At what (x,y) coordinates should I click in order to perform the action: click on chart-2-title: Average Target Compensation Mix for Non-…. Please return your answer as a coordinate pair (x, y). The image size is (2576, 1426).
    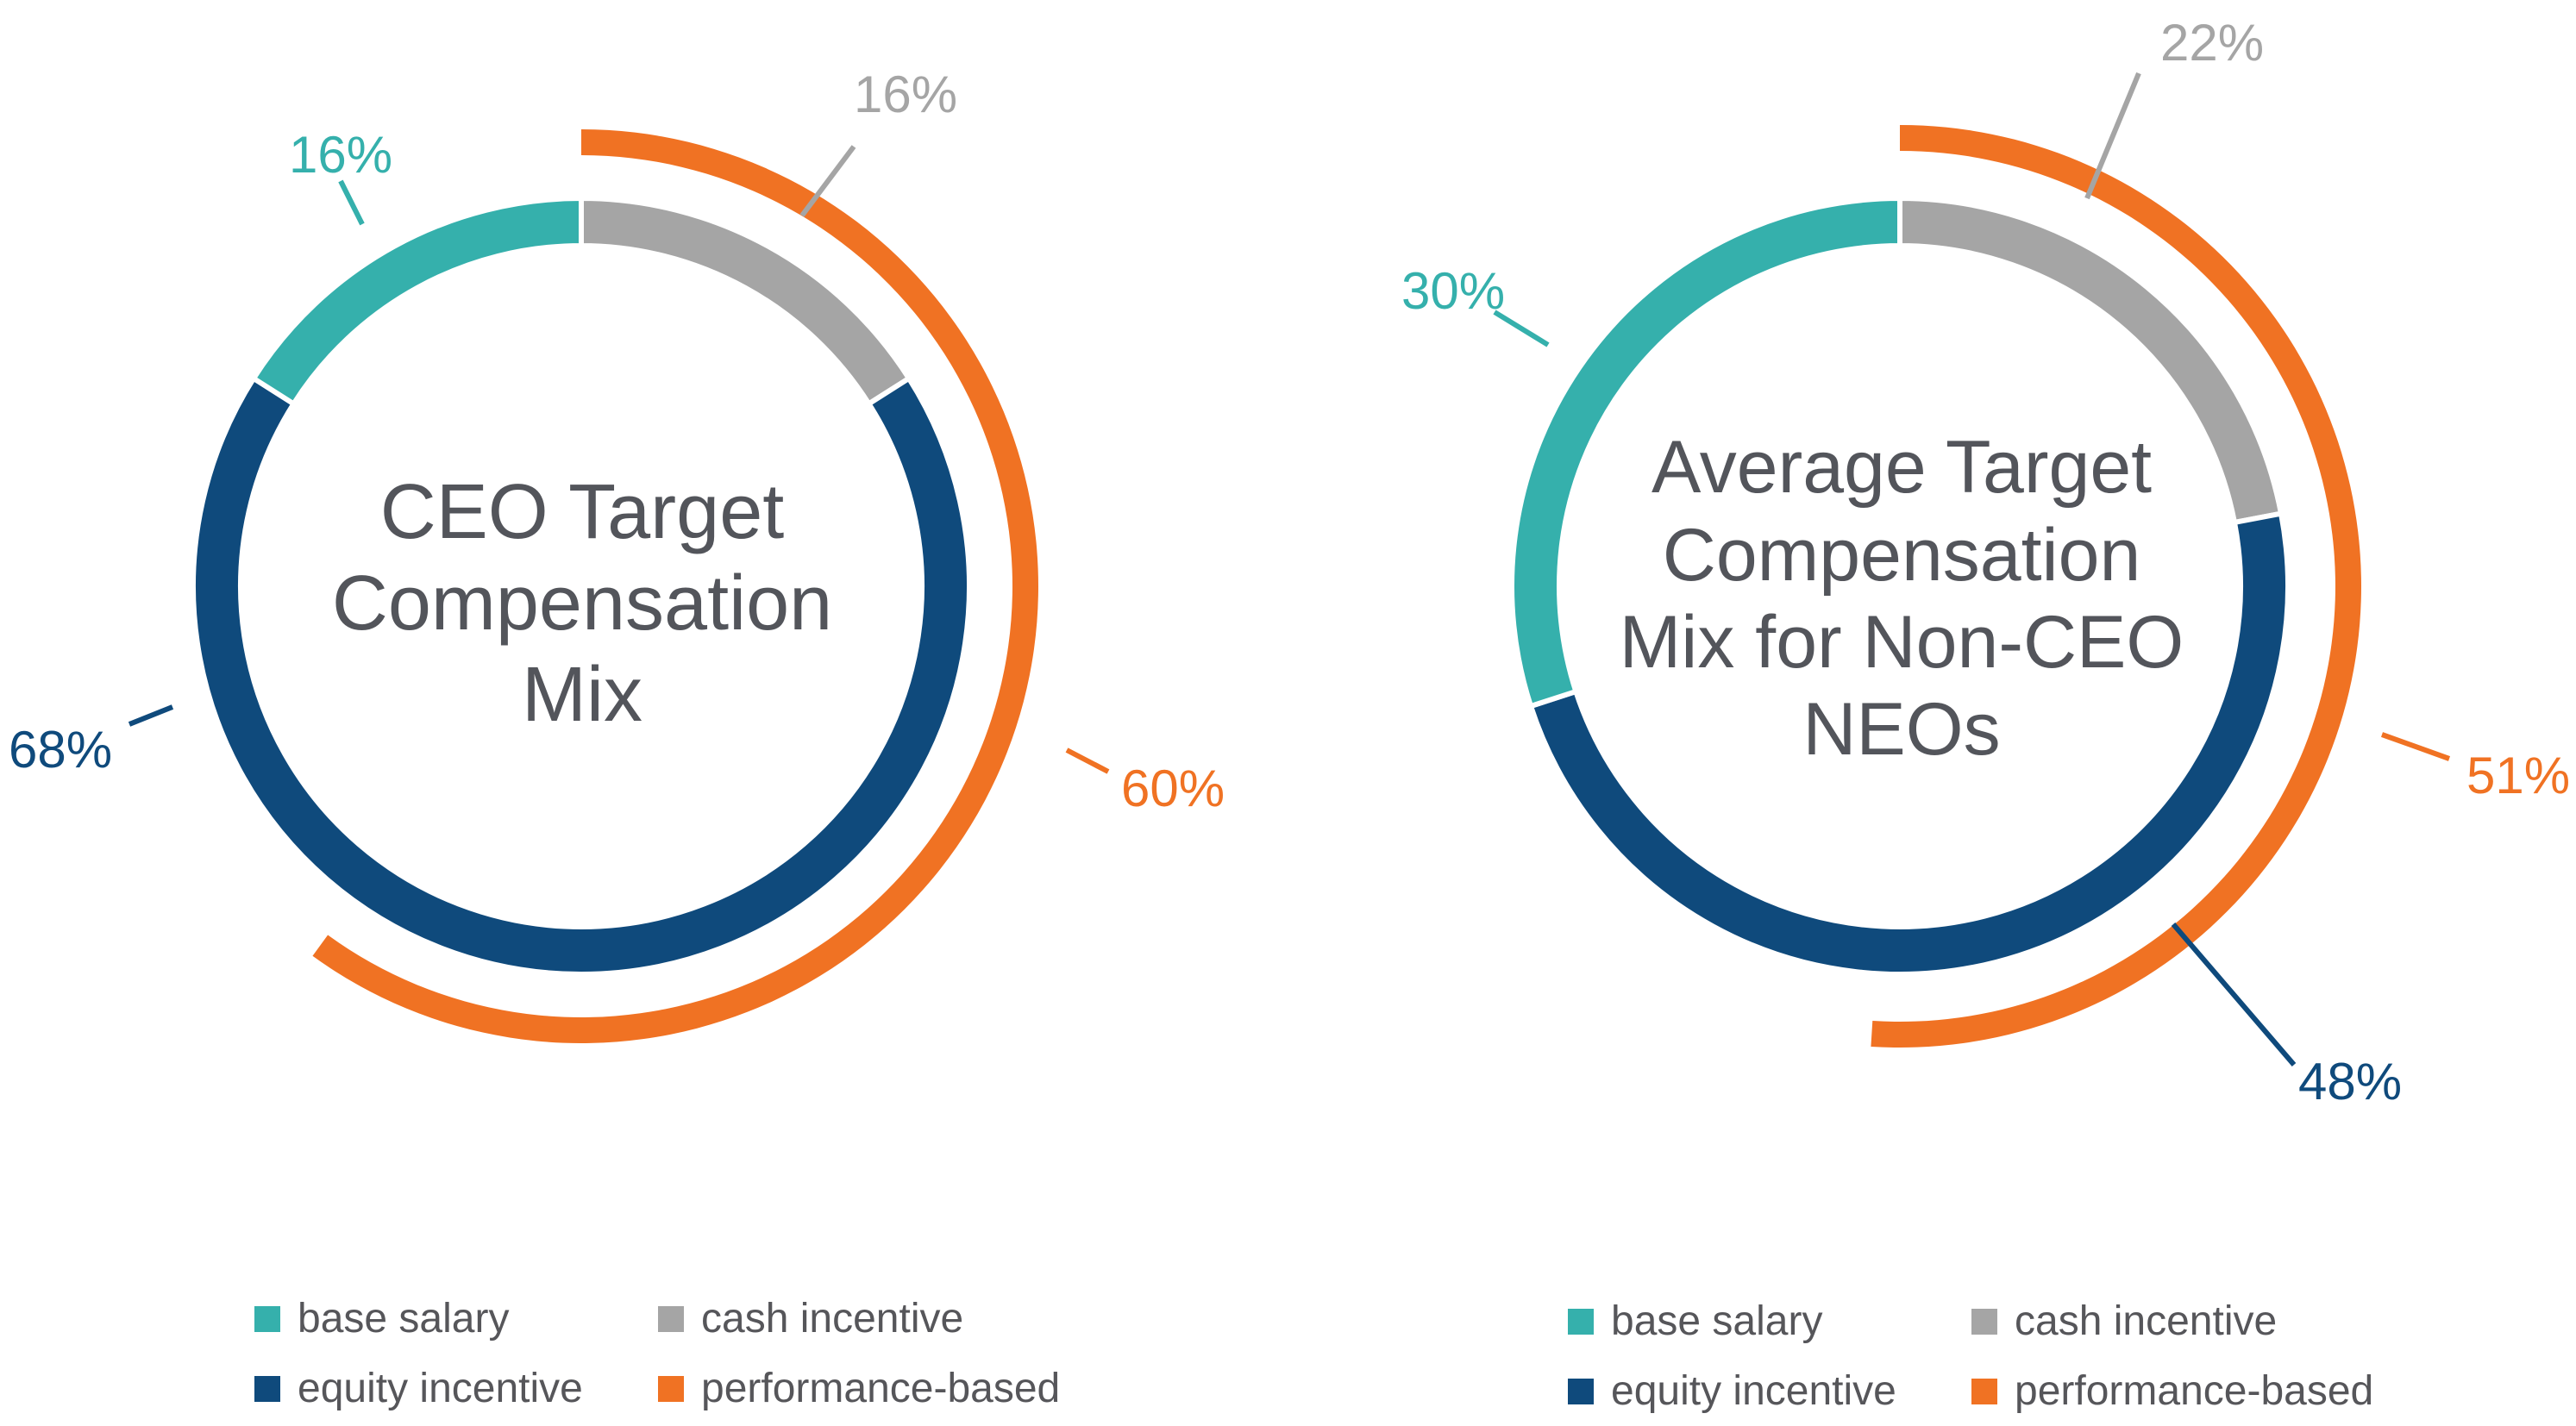
    Looking at the image, I should click on (1901, 599).